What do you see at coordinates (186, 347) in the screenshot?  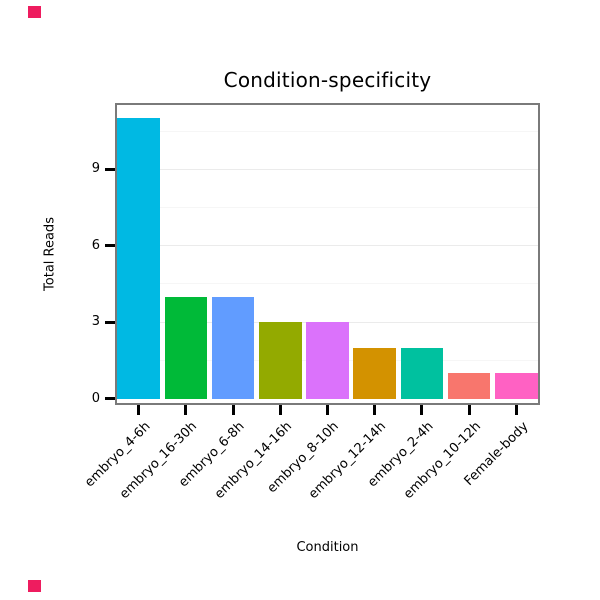 I see `bar-embryo_16-30h` at bounding box center [186, 347].